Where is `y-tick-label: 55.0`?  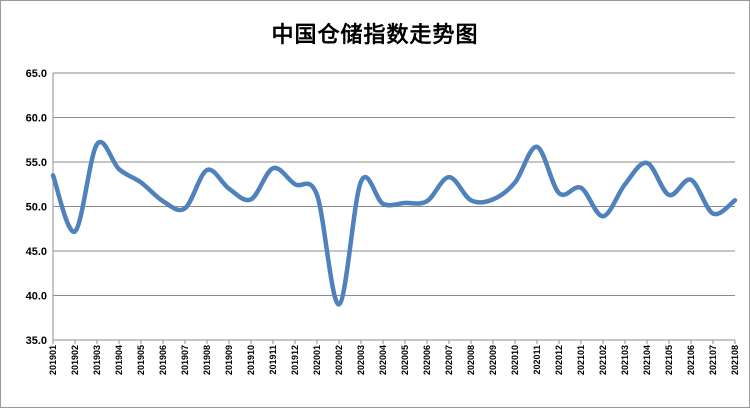
y-tick-label: 55.0 is located at coordinates (36, 163).